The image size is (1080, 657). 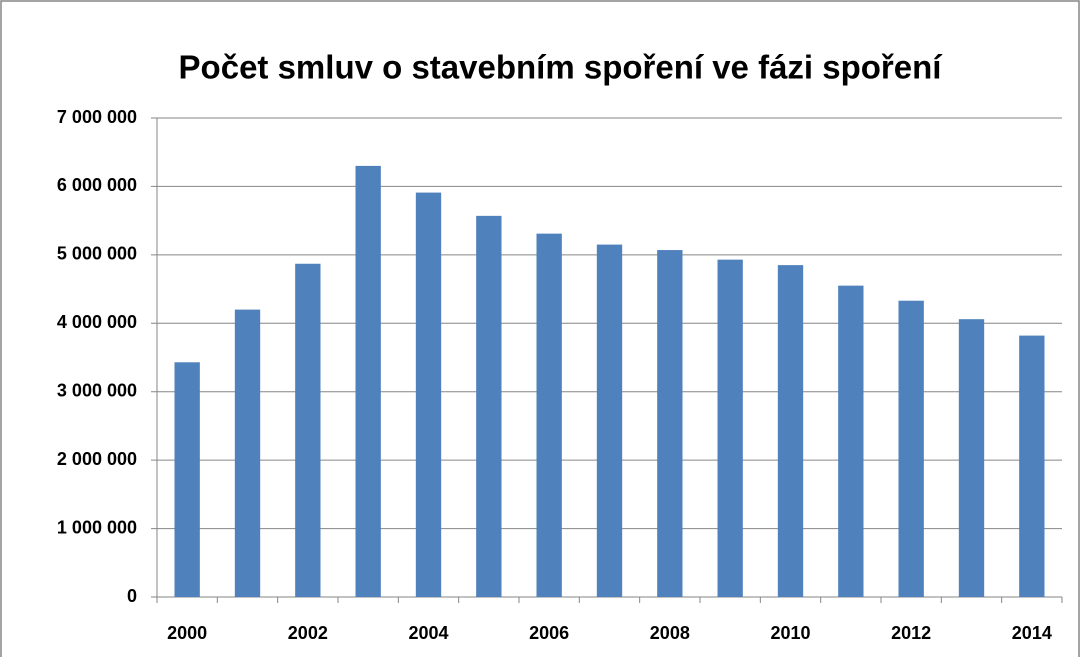 I want to click on y-tick-label: 3 000 000, so click(x=97, y=390).